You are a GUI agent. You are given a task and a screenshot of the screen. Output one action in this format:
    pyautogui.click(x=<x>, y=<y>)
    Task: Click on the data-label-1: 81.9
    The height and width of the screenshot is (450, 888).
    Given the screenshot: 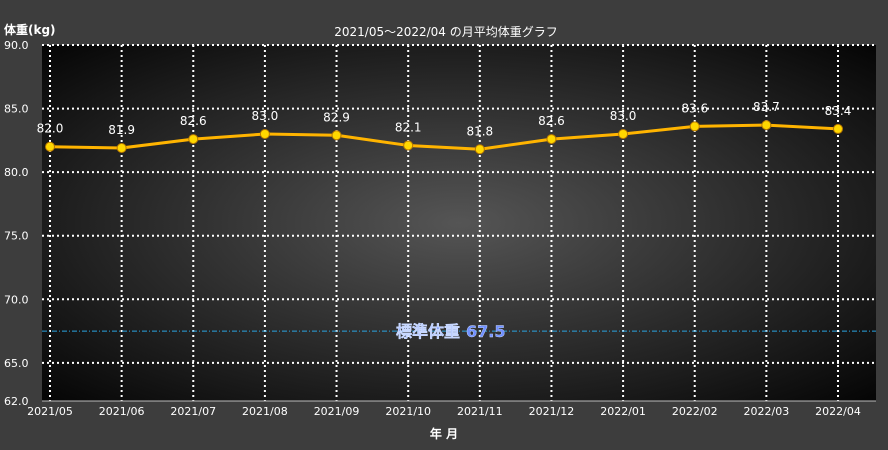 What is the action you would take?
    pyautogui.click(x=121, y=130)
    